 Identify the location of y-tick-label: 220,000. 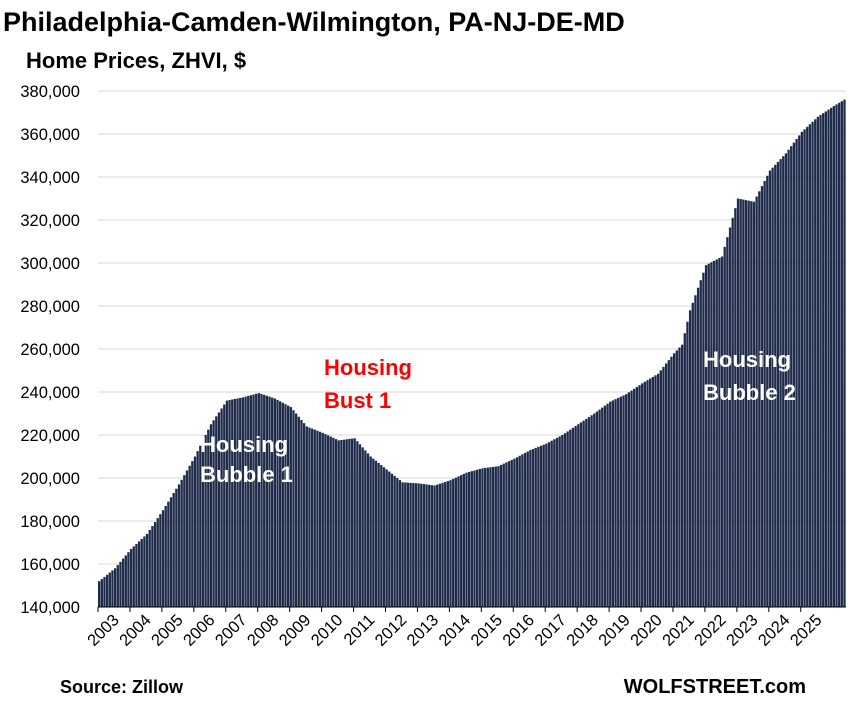
(50, 436).